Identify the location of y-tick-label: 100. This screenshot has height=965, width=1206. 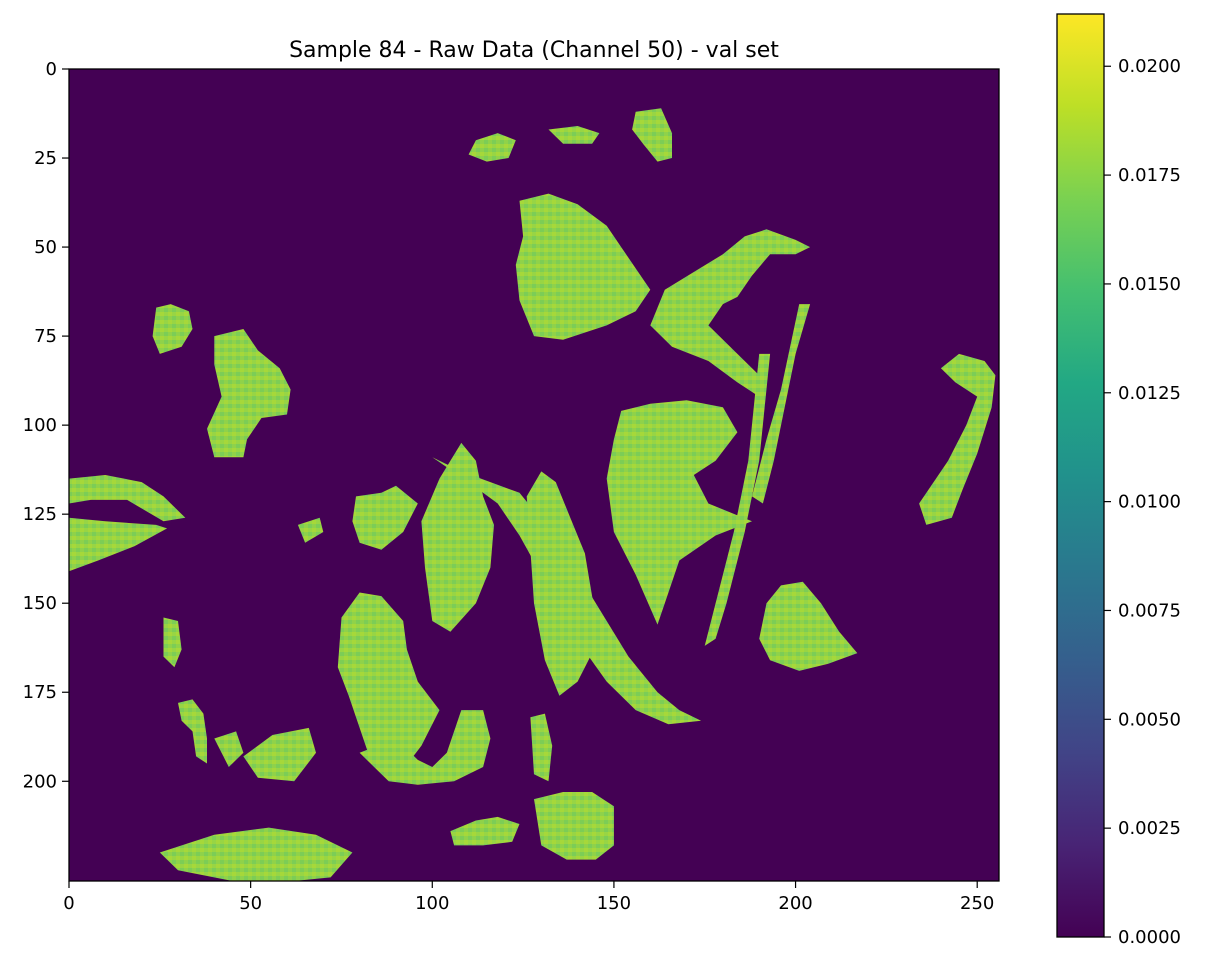
(40, 425).